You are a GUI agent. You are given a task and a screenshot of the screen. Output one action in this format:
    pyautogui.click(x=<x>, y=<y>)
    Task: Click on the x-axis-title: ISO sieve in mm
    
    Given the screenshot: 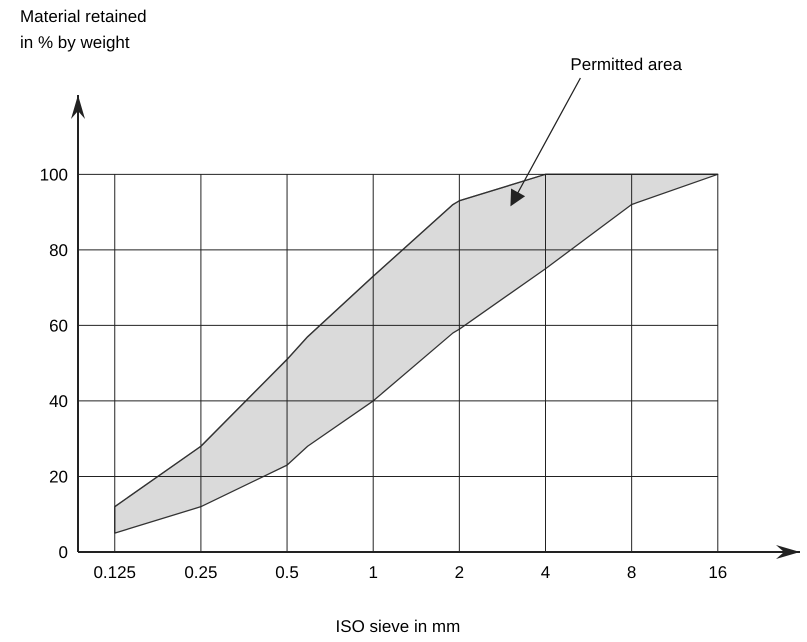 What is the action you would take?
    pyautogui.click(x=398, y=626)
    